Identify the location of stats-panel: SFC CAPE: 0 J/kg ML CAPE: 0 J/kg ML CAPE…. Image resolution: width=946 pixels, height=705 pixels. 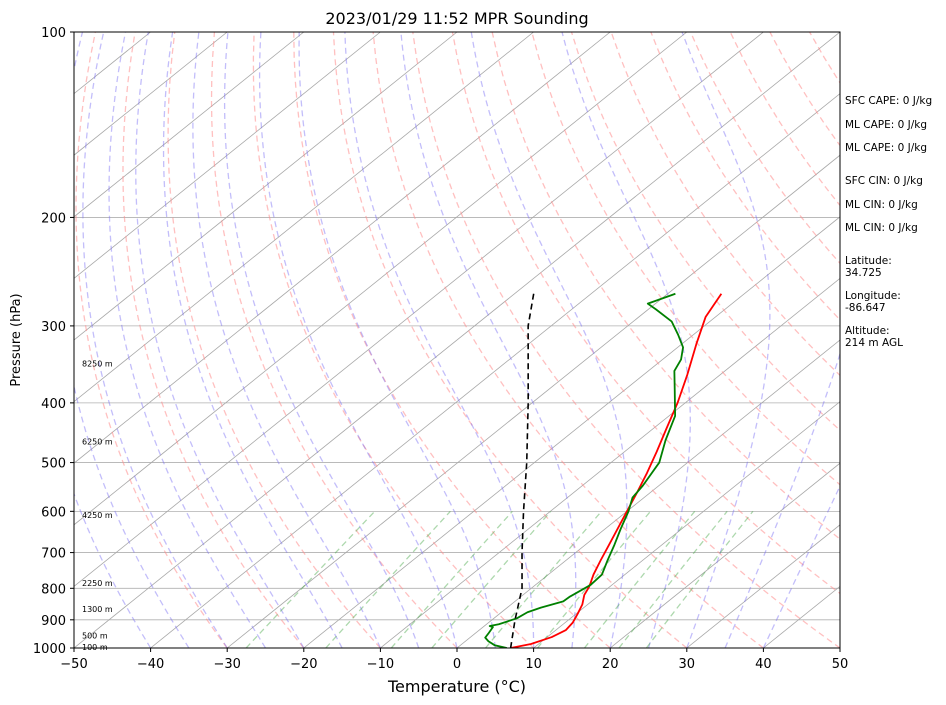
(888, 164).